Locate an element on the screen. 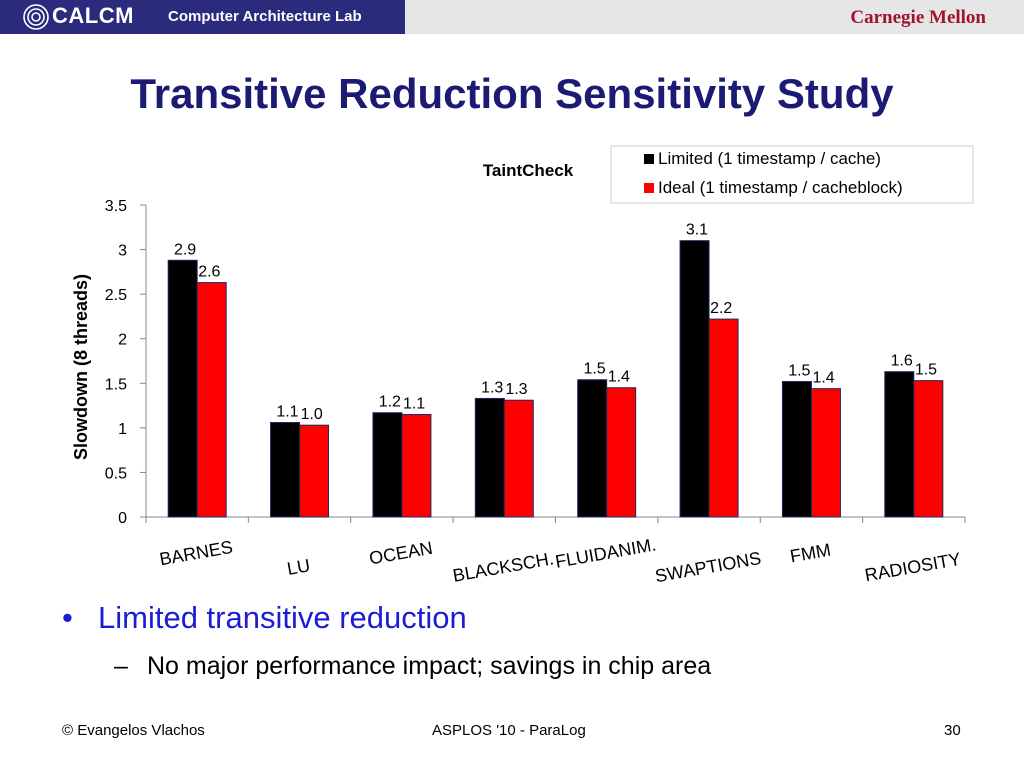 Image resolution: width=1024 pixels, height=768 pixels. data-label: 2.2 is located at coordinates (721, 308).